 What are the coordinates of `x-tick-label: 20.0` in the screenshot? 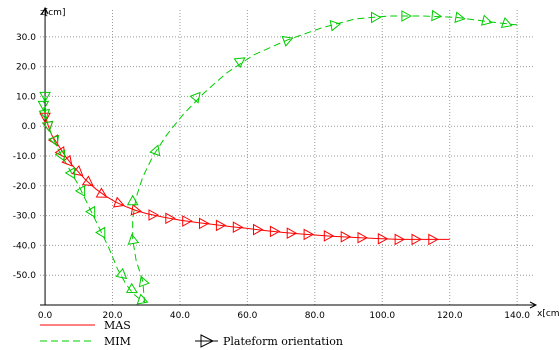 It's located at (112, 316).